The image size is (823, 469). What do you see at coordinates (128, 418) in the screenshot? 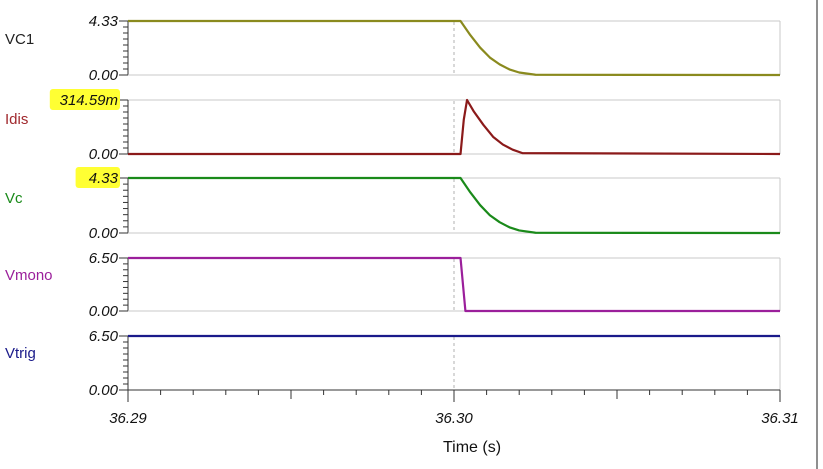
I see `x-tick-label: 36.29` at bounding box center [128, 418].